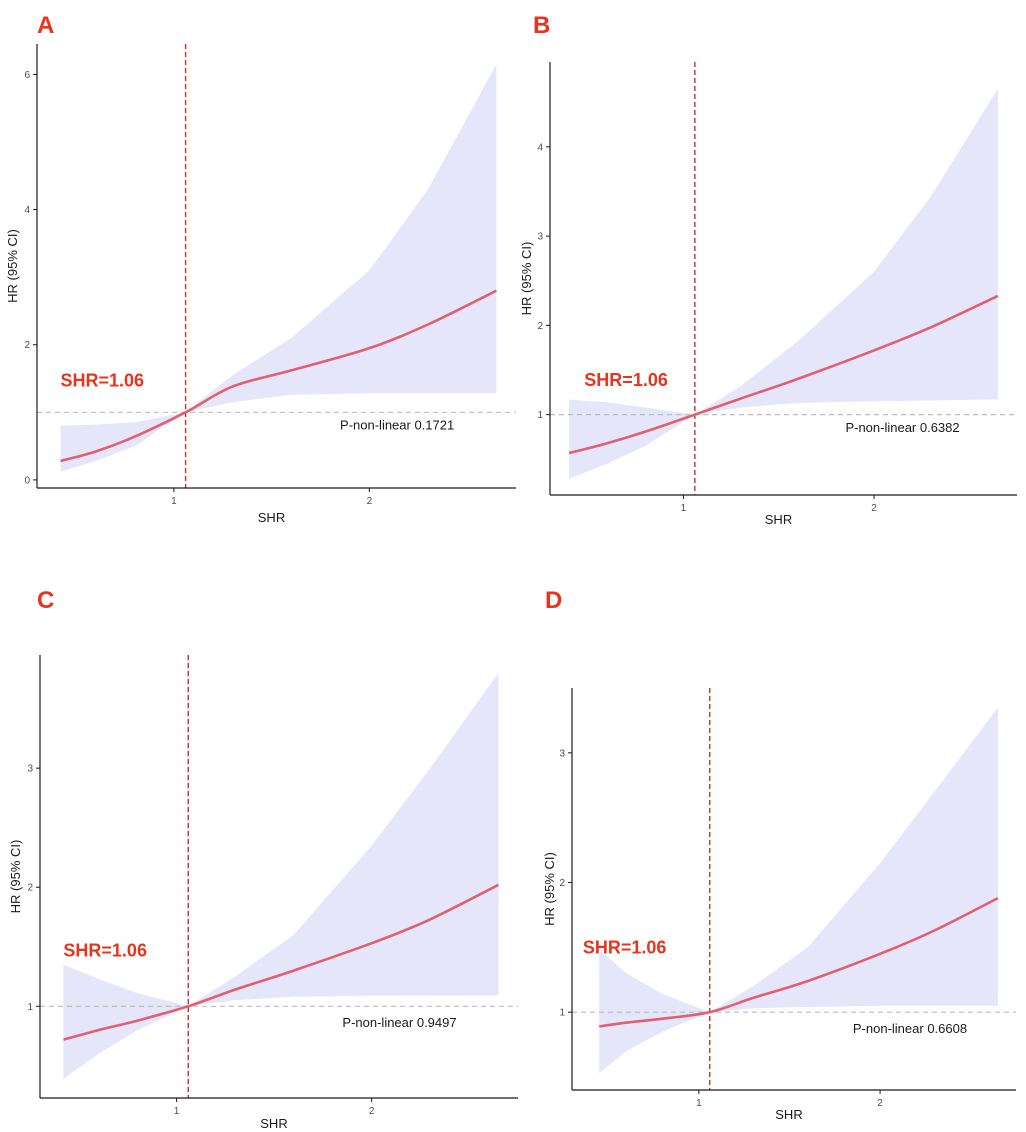 This screenshot has width=1026, height=1132. I want to click on p-value-annotation: P-non-linear 0.1721, so click(397, 424).